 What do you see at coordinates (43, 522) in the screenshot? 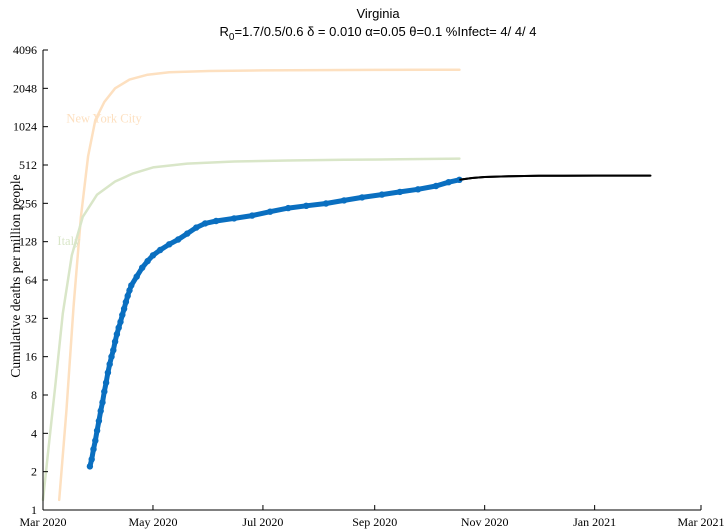
I see `x-tick-label: Mar 2020` at bounding box center [43, 522].